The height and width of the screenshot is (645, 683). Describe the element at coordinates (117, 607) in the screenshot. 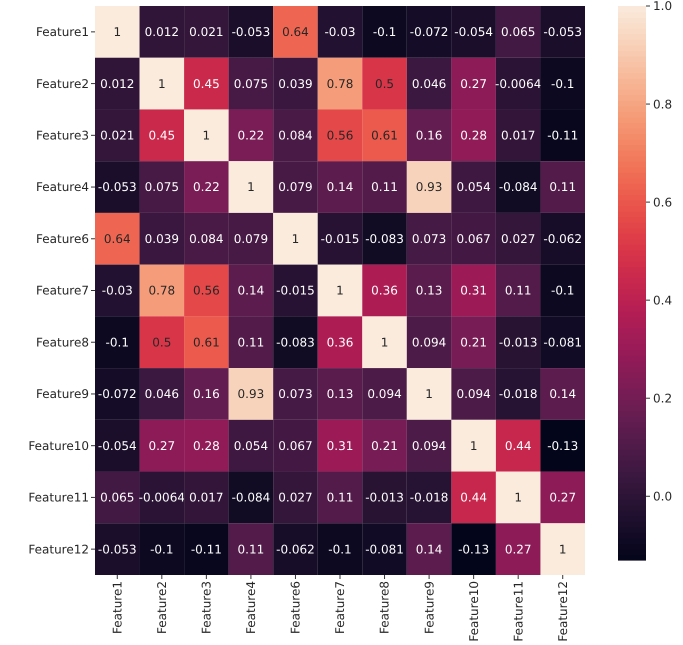

I see `x-tick-label: Feature1` at that location.